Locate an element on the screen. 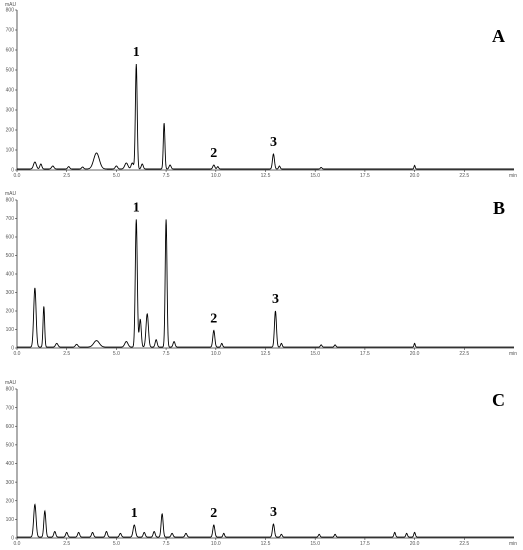 The image size is (523, 550). panel-letter: A is located at coordinates (498, 36).